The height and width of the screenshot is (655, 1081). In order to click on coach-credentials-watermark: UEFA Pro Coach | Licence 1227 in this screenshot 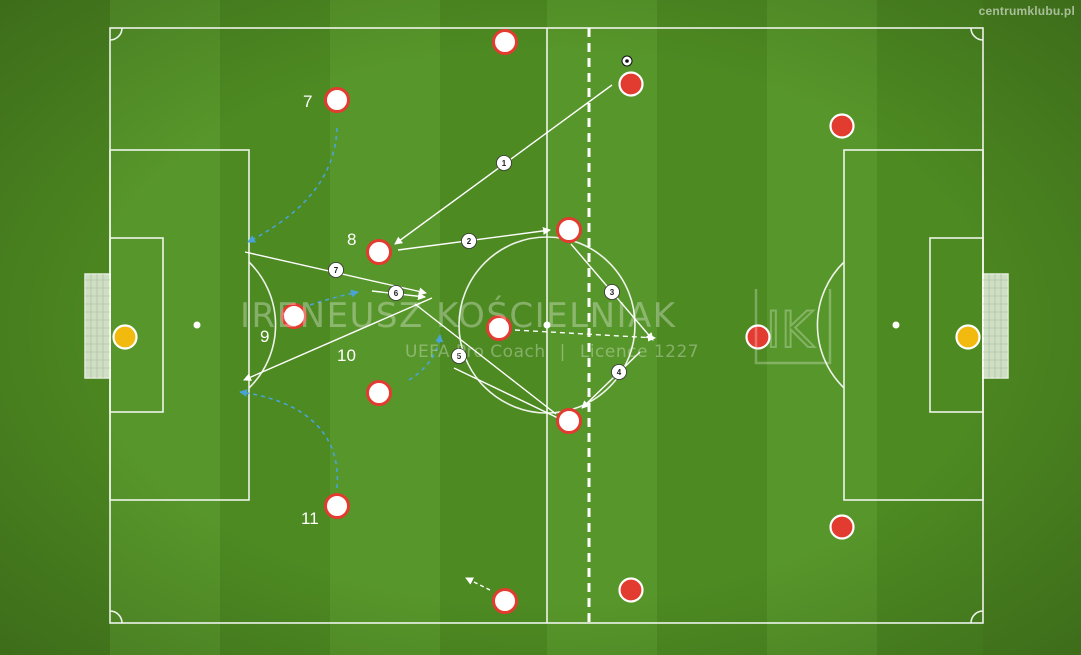, I will do `click(552, 352)`.